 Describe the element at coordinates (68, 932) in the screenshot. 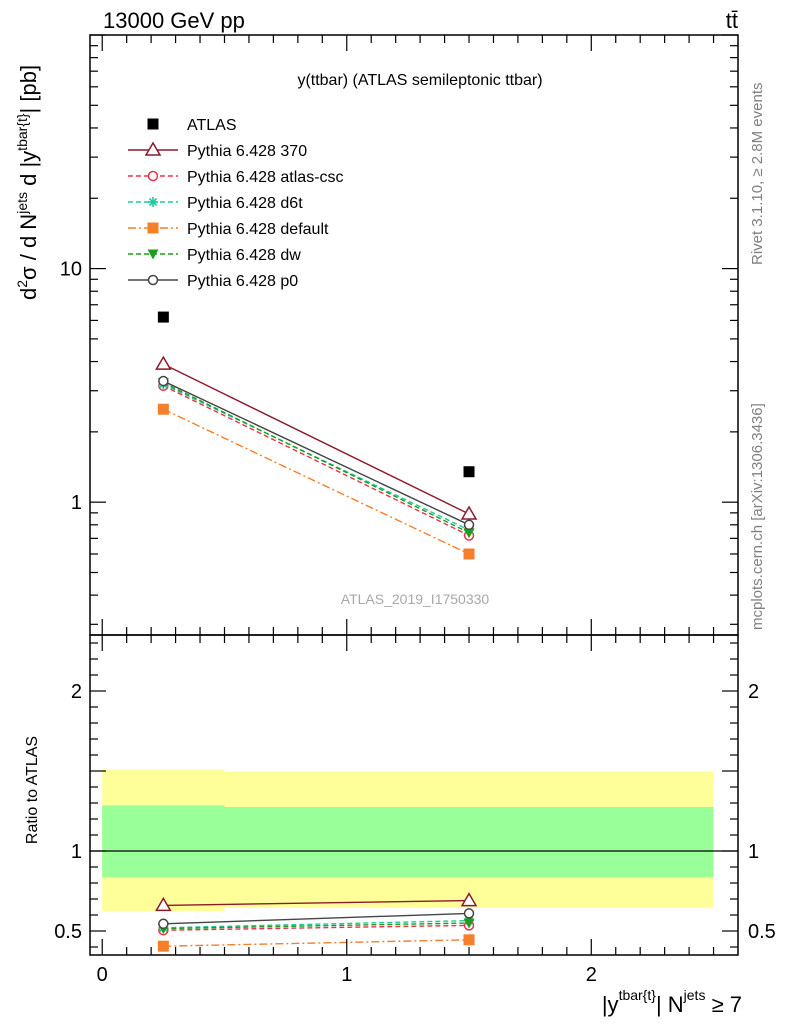

I see `ratio-y-tick-label: 0.5` at that location.